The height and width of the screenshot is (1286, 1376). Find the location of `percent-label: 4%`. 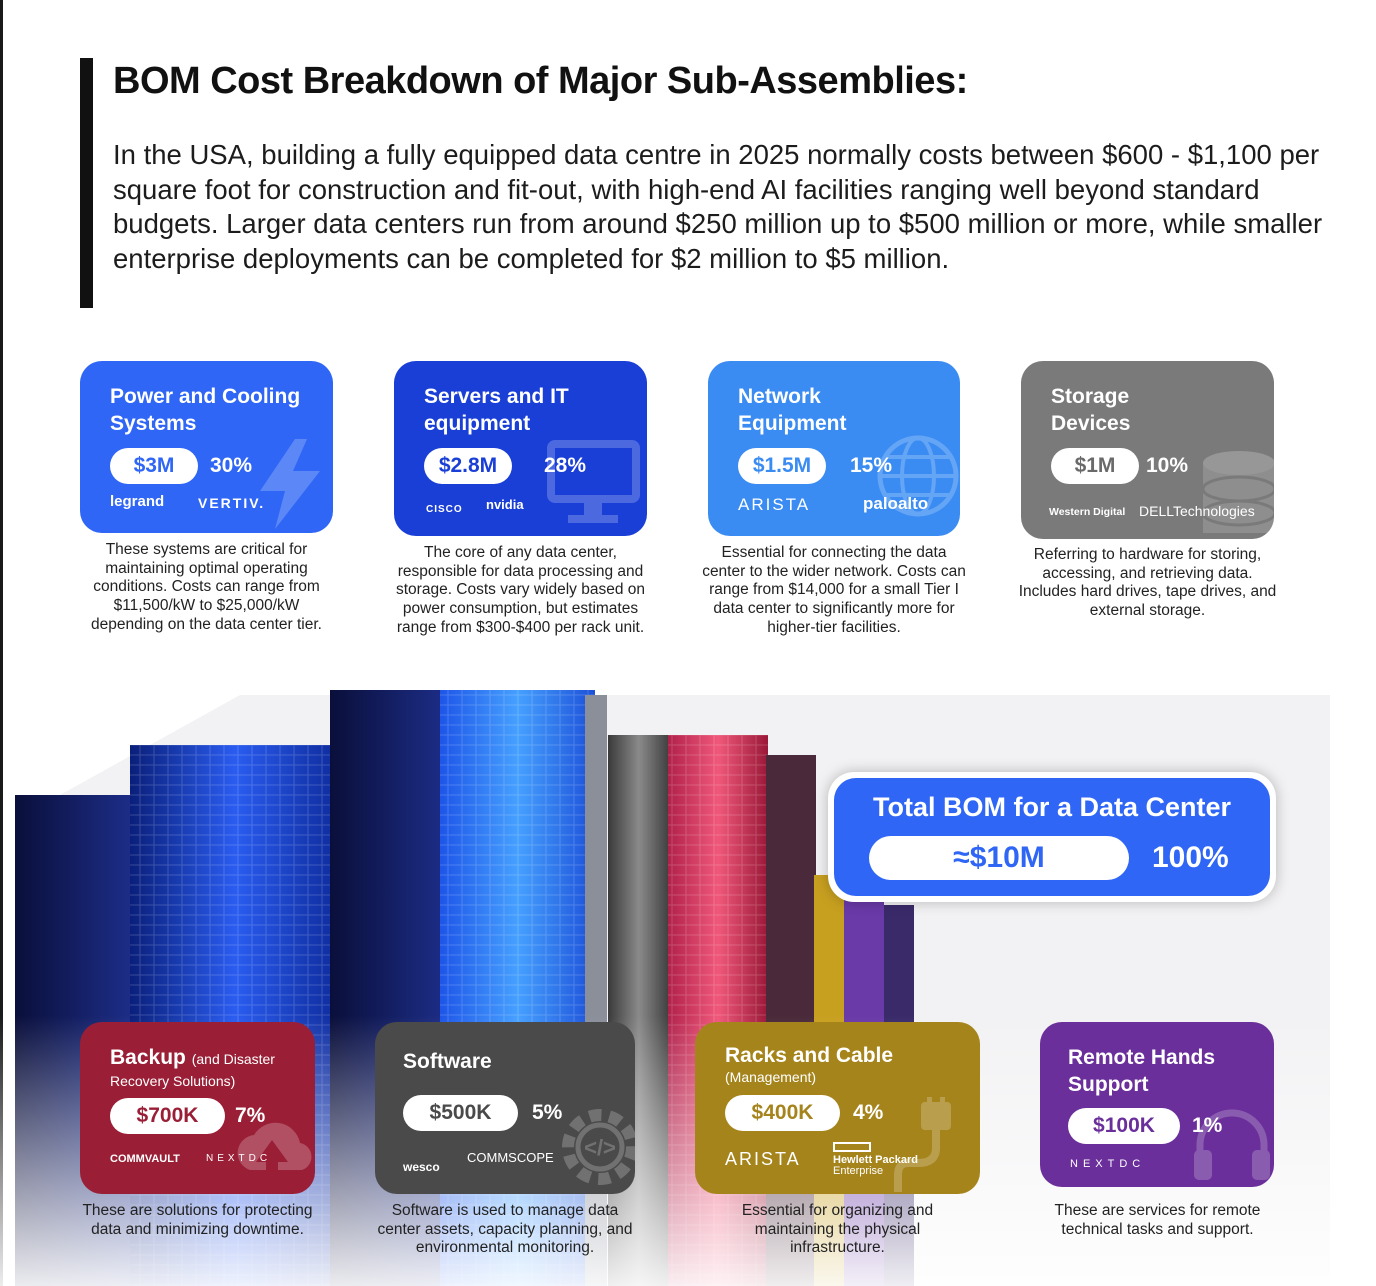

percent-label: 4% is located at coordinates (868, 1112).